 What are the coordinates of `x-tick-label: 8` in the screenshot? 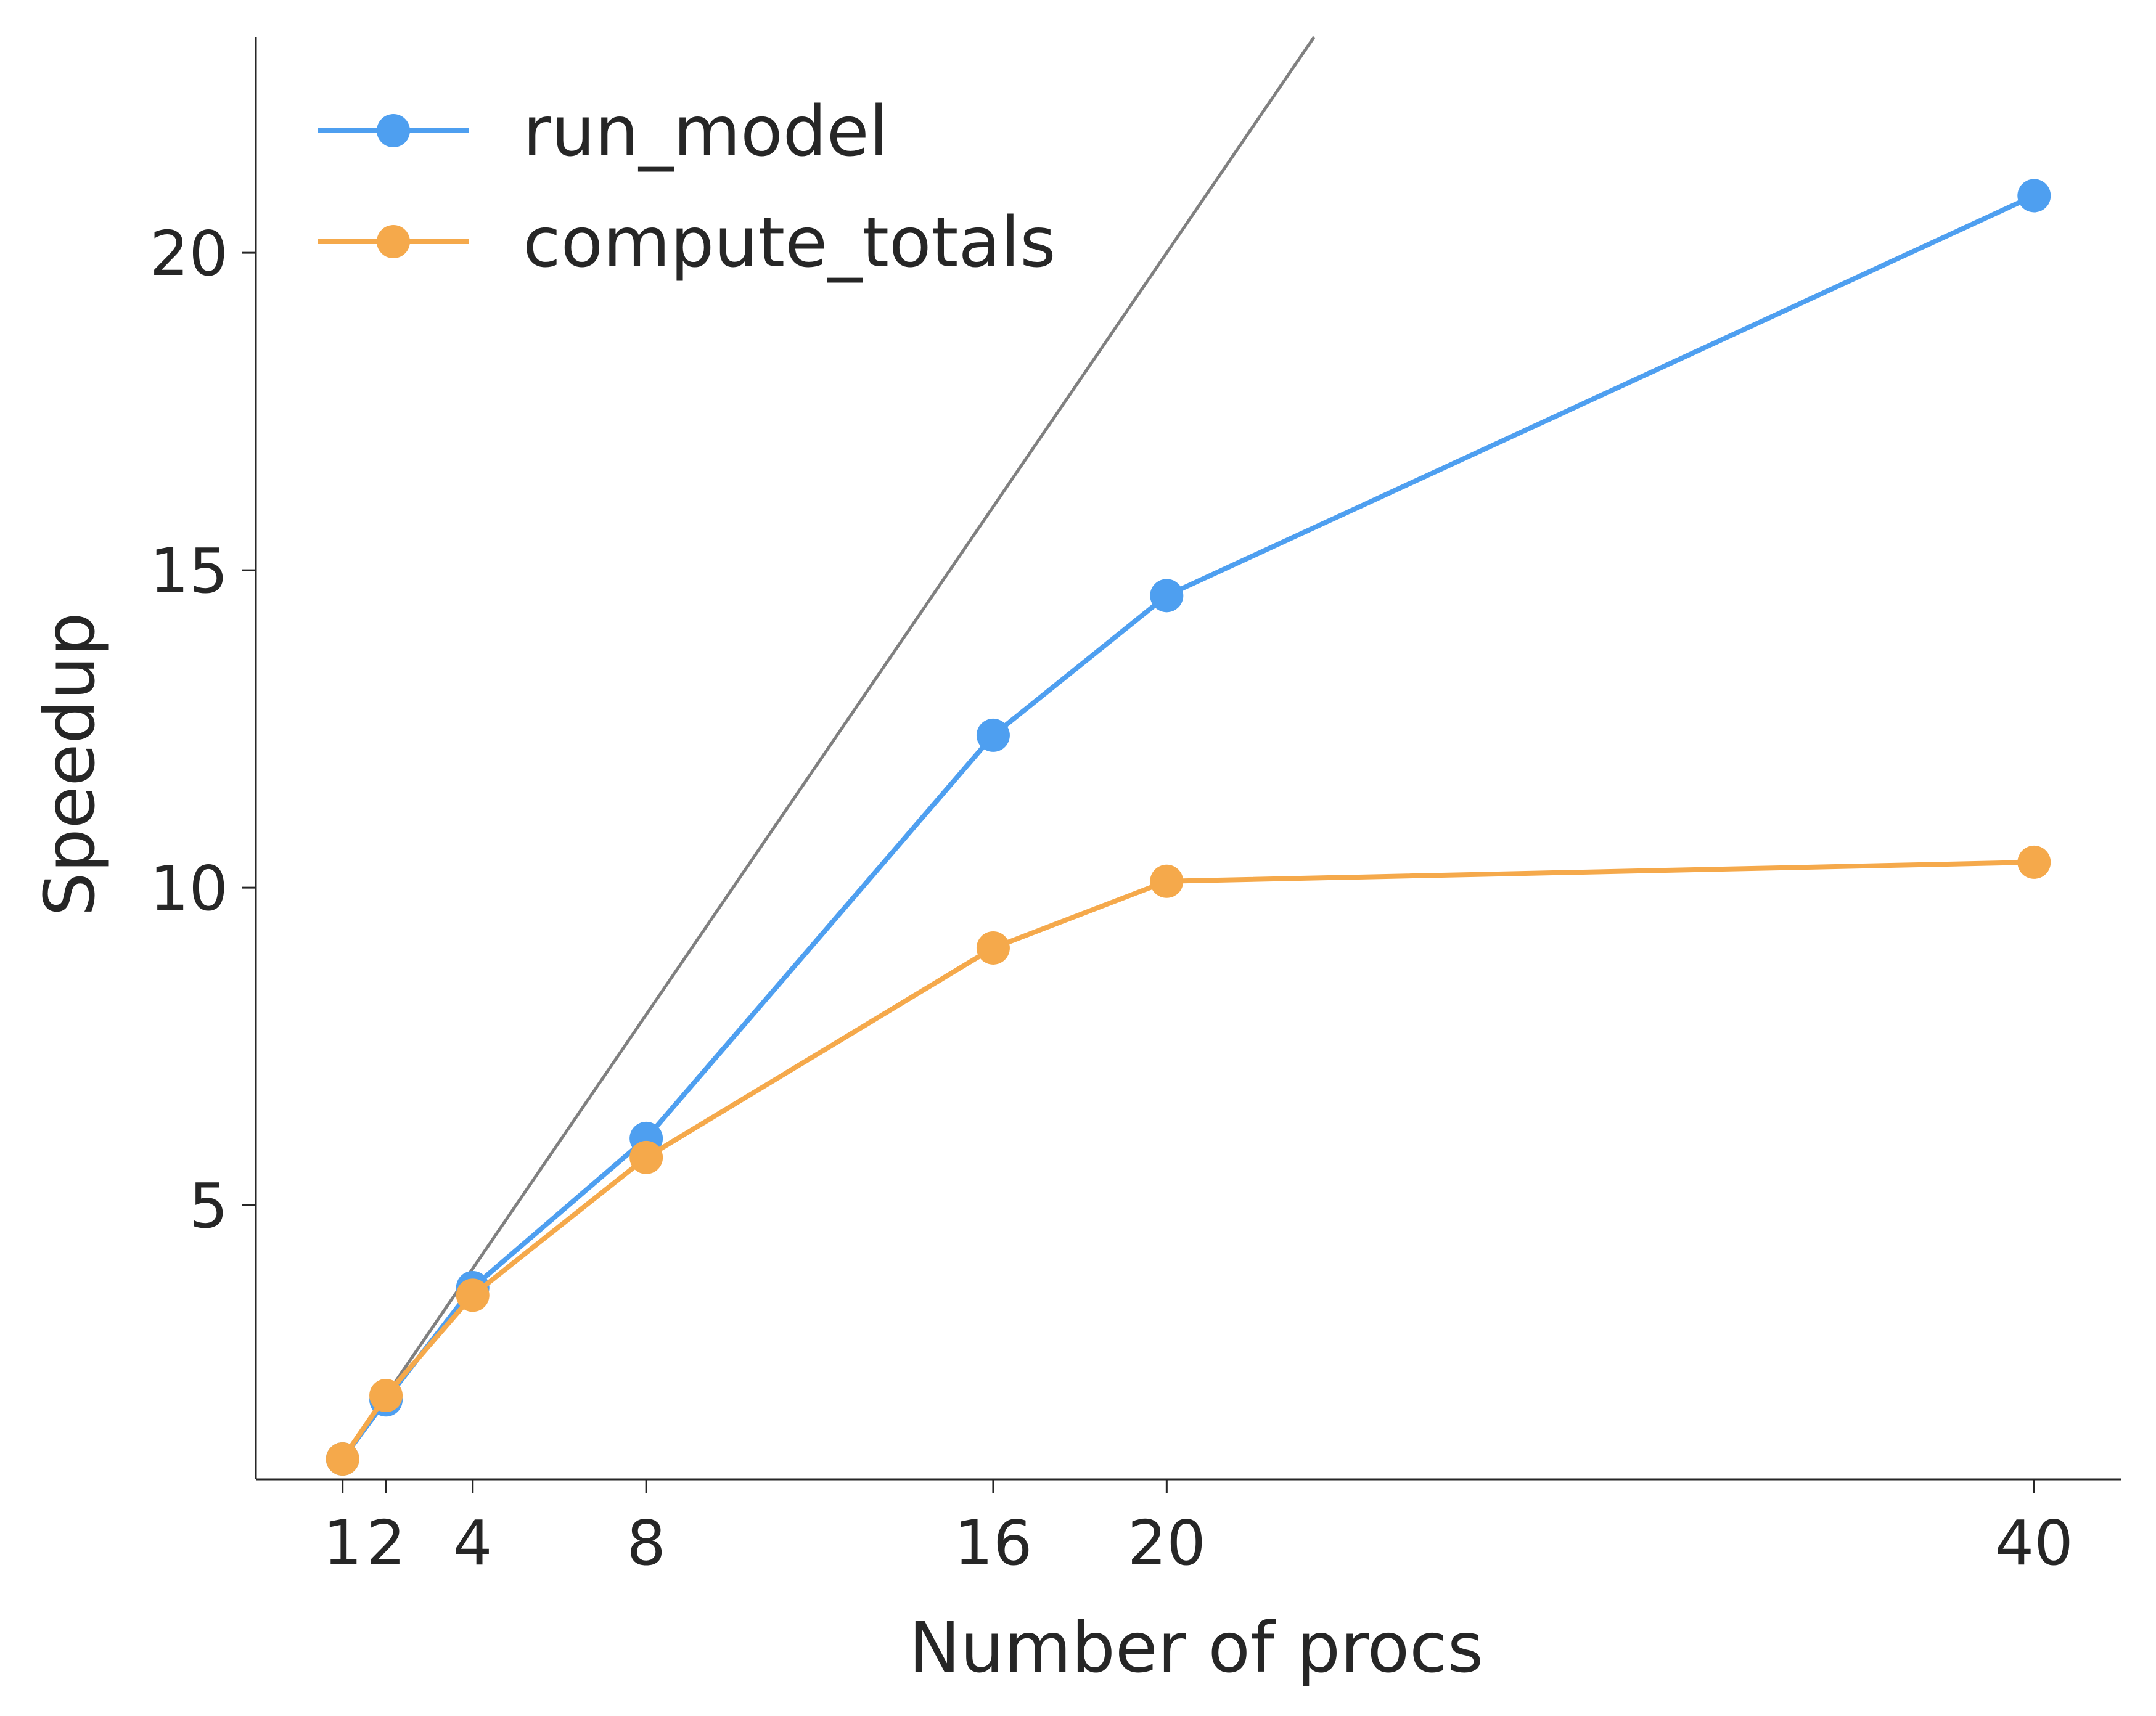 It's located at (646, 1543).